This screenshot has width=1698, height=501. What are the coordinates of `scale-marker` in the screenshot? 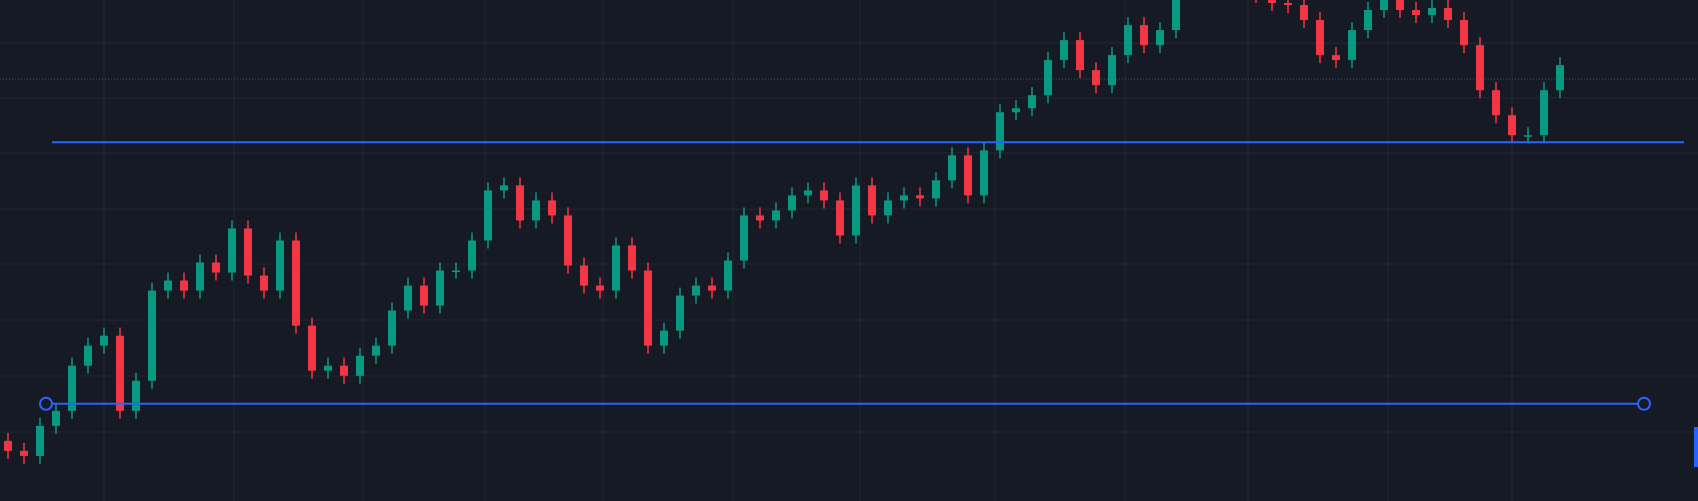 It's located at (1696, 447).